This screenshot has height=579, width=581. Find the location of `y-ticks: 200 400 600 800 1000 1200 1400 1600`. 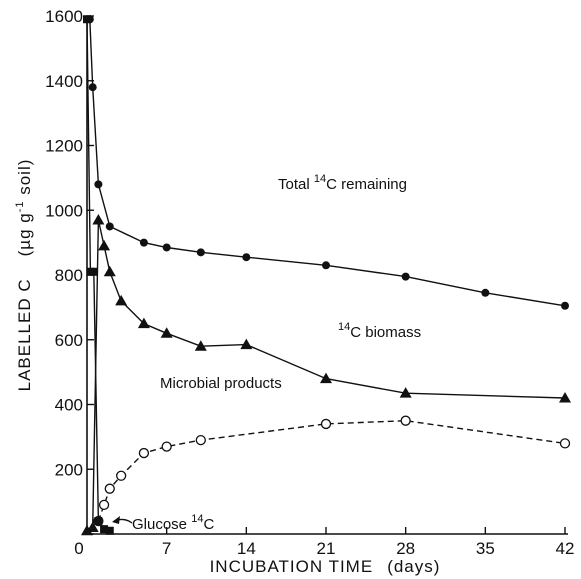

y-ticks: 200 400 600 800 1000 1200 1400 1600 is located at coordinates (69, 271).